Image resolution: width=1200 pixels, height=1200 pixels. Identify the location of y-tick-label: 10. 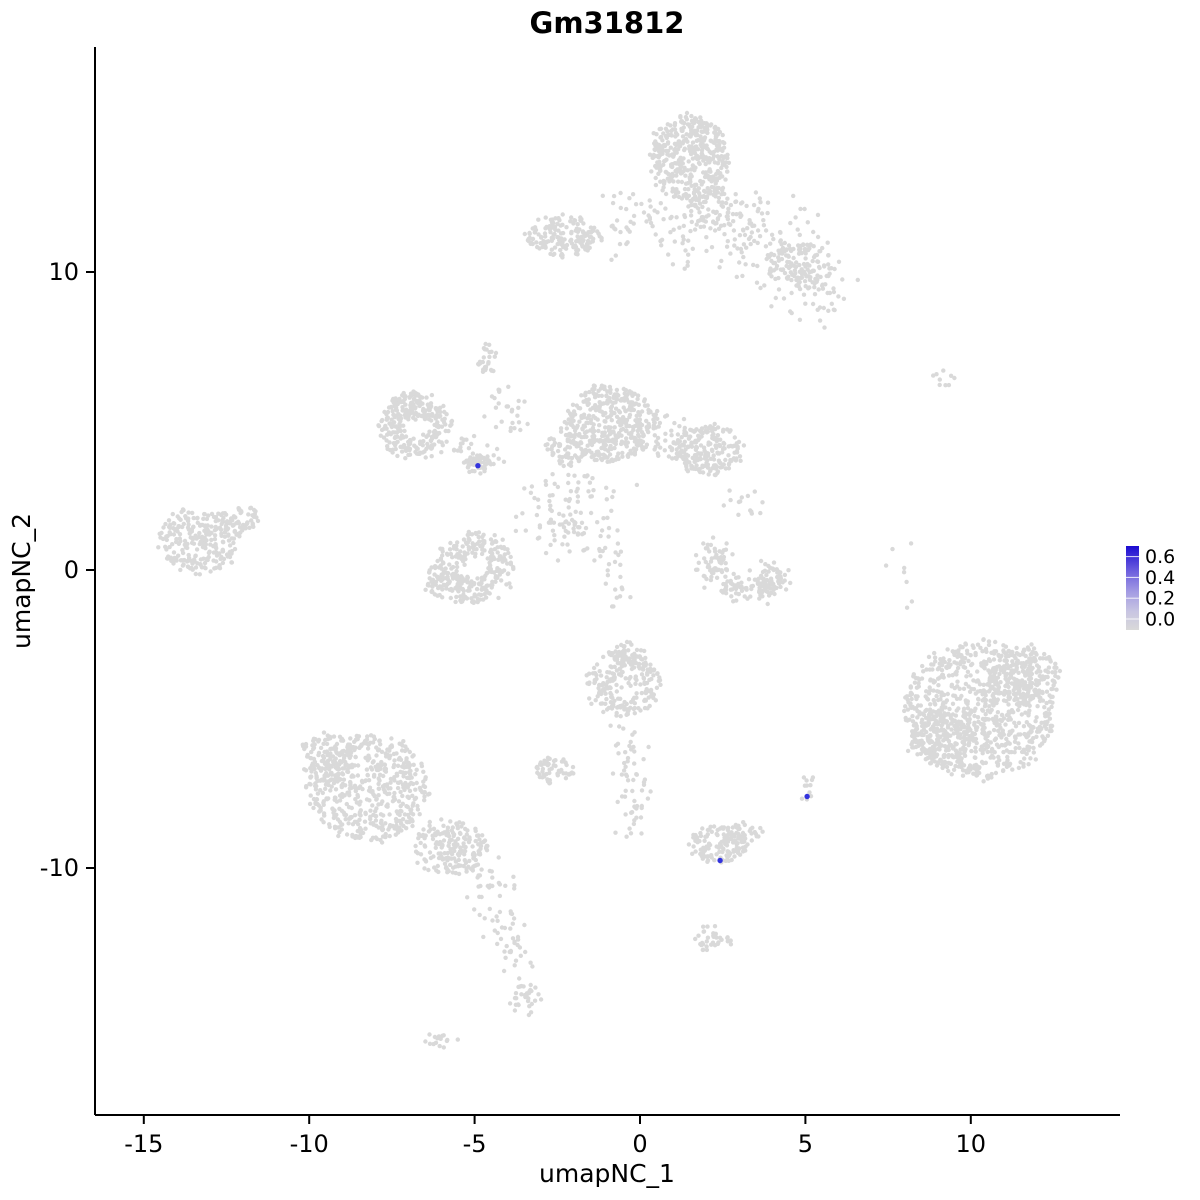
(63, 272).